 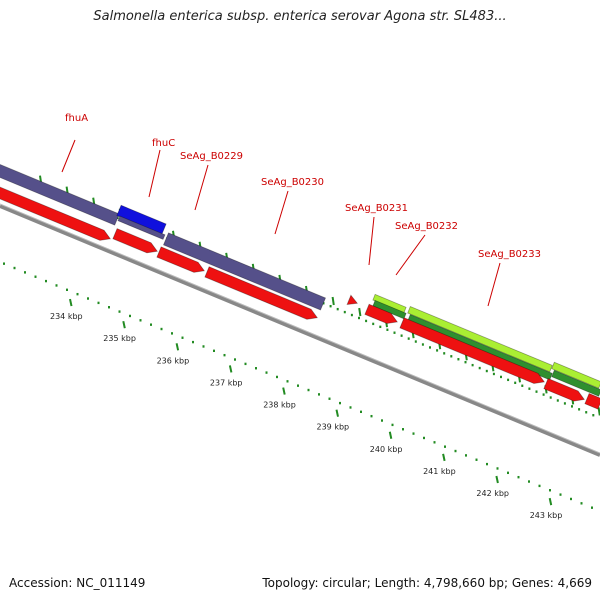 What do you see at coordinates (426, 226) in the screenshot?
I see `gene-label: SeAg_B0232` at bounding box center [426, 226].